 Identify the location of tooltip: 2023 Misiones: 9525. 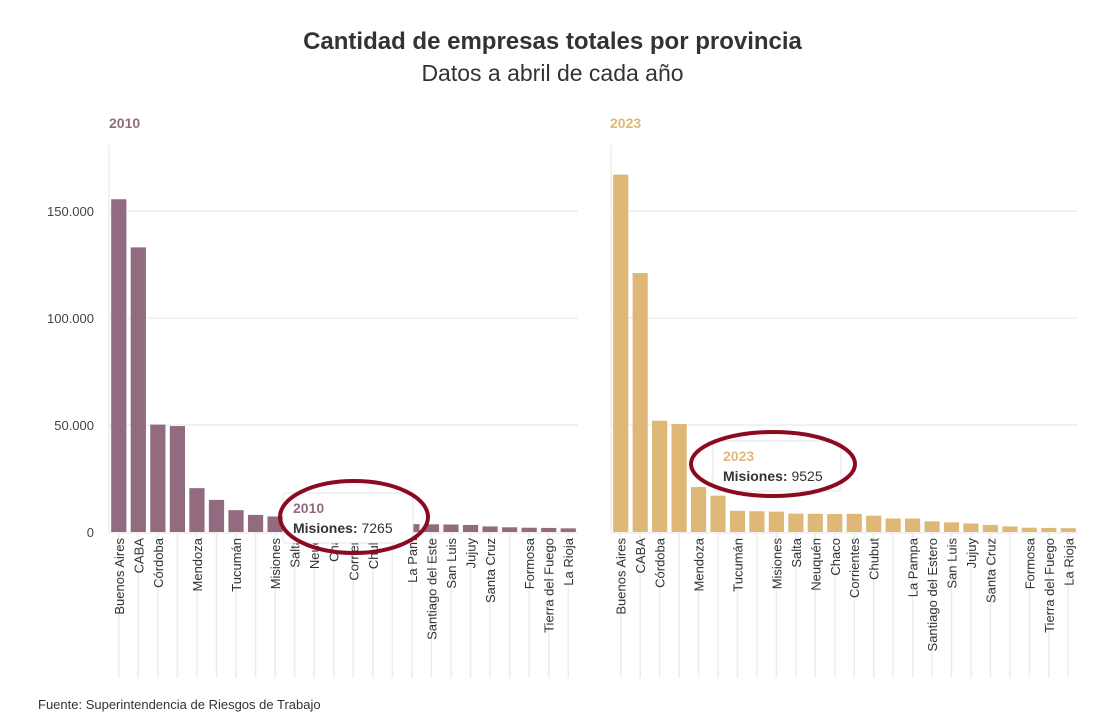
(777, 466).